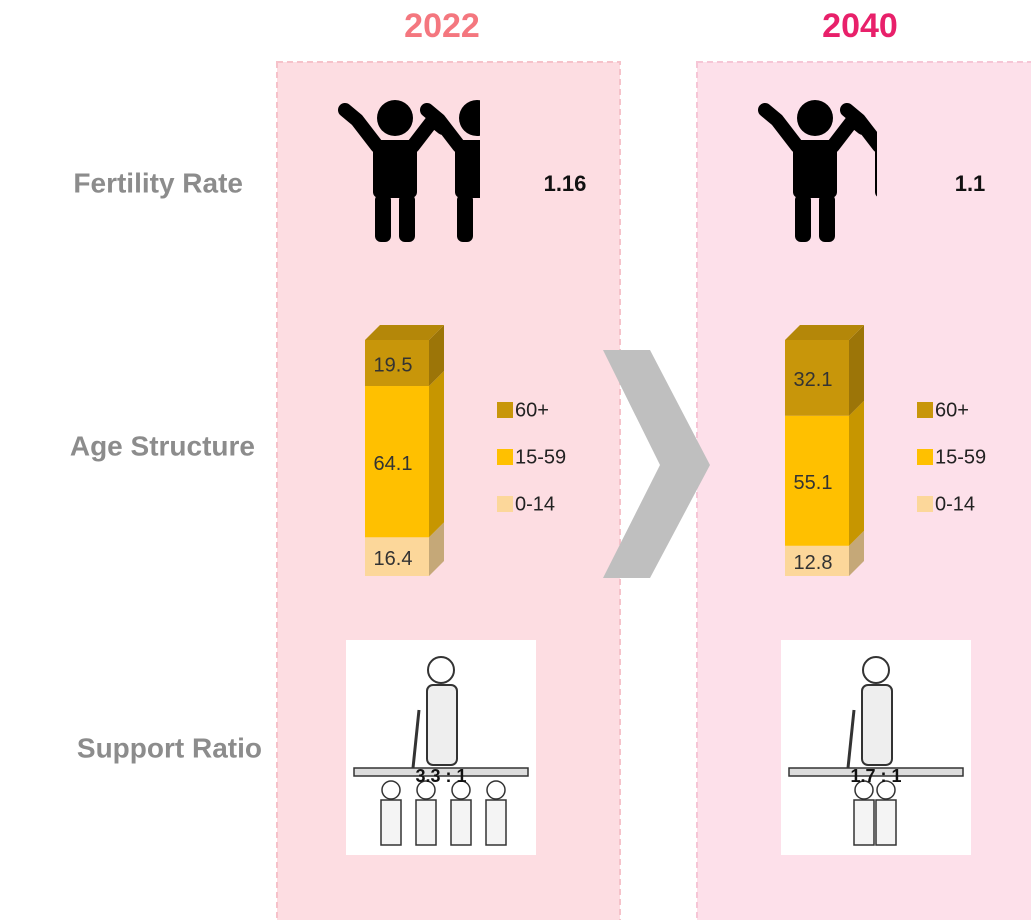 Image resolution: width=1031 pixels, height=920 pixels. What do you see at coordinates (565, 183) in the screenshot?
I see `fertility-value: 1.16` at bounding box center [565, 183].